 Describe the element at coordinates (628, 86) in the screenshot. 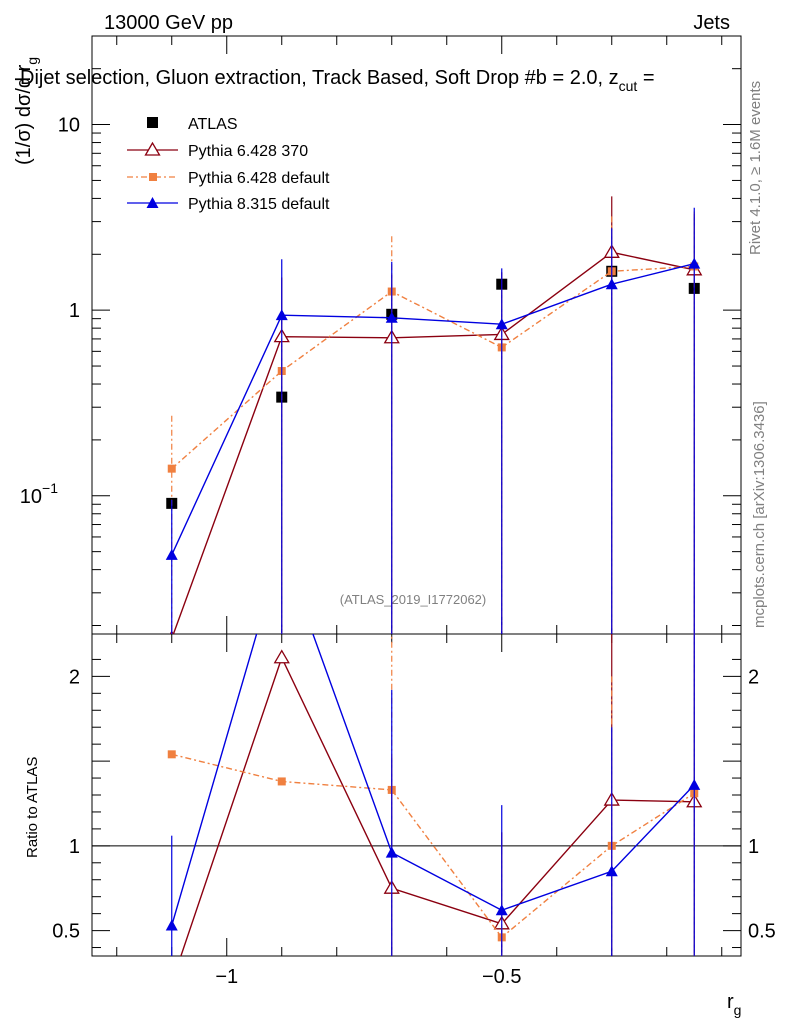

I see `plot-title-sub: cut` at that location.